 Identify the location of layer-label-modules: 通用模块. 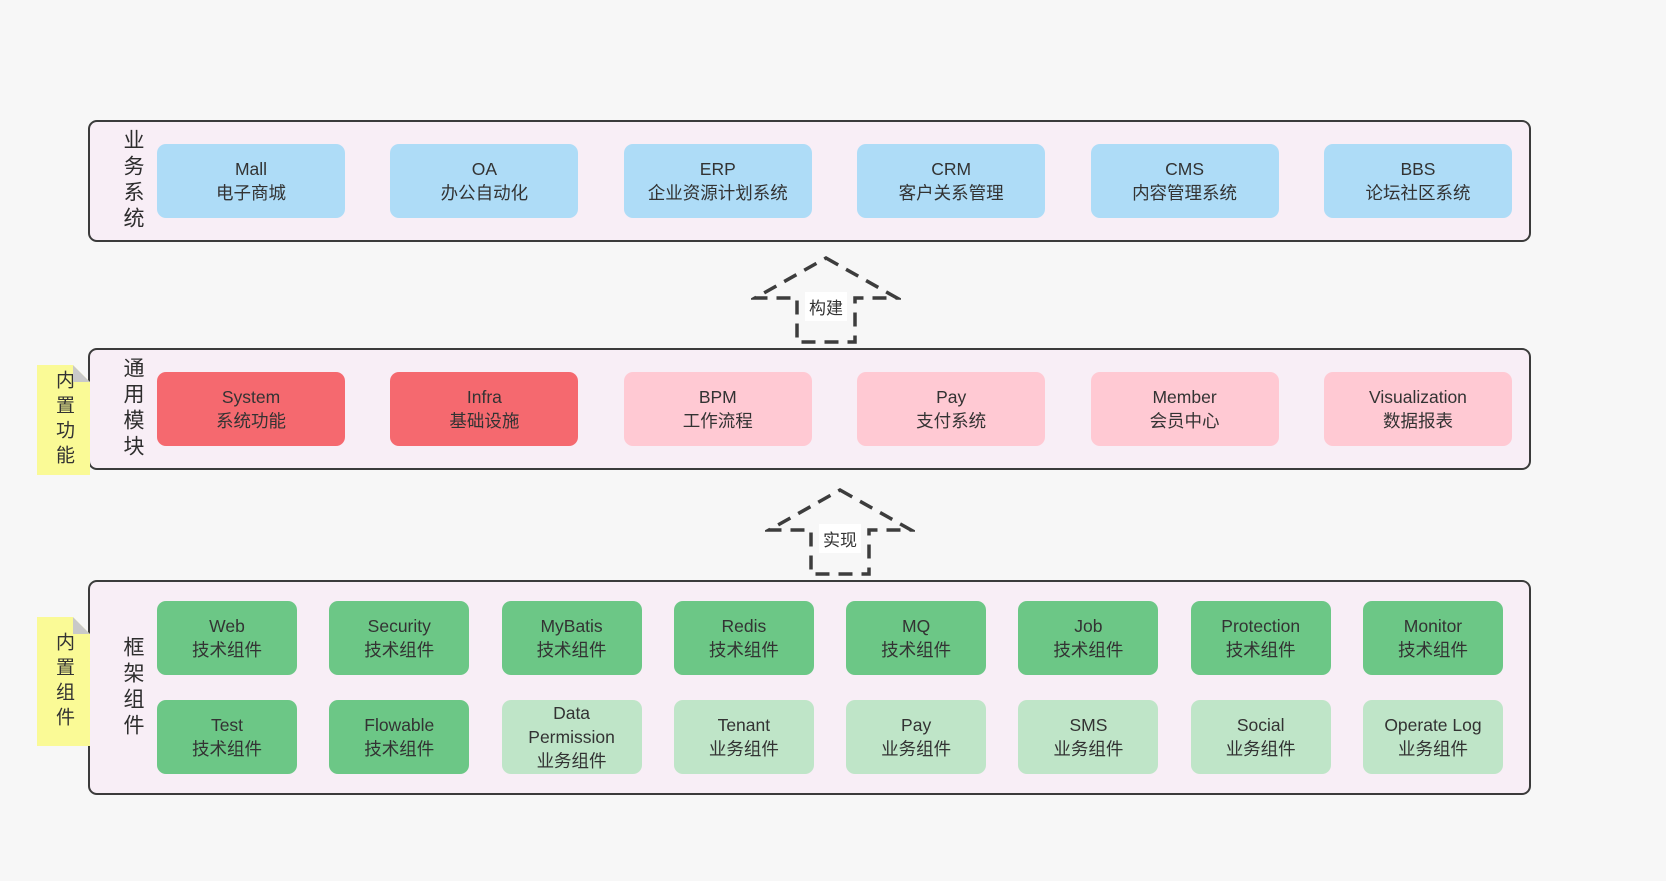
(132, 409).